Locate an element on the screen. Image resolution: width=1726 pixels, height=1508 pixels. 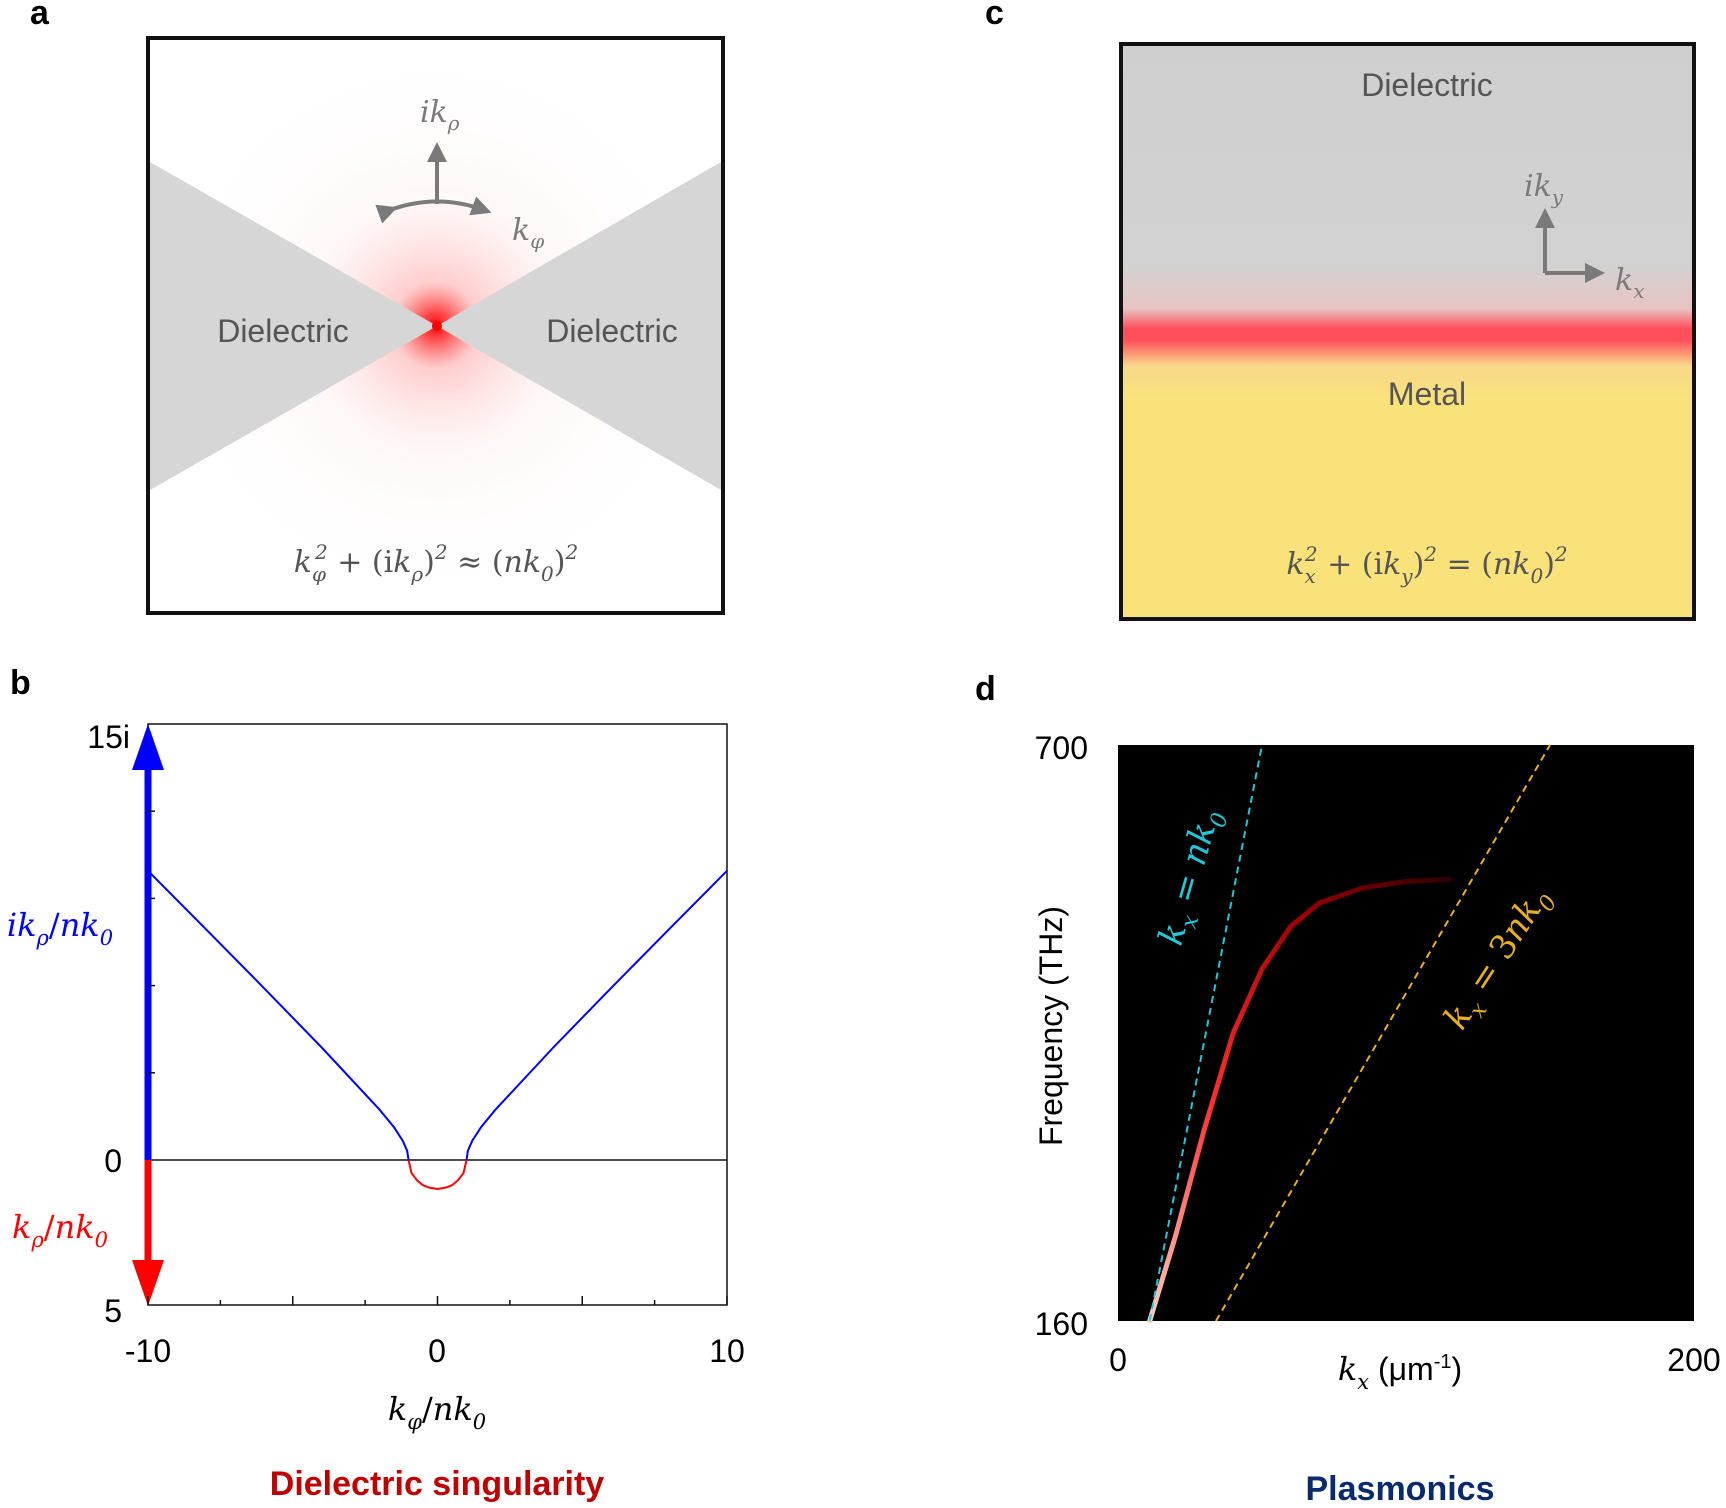
light-line-nk0 is located at coordinates (1205, 1033).